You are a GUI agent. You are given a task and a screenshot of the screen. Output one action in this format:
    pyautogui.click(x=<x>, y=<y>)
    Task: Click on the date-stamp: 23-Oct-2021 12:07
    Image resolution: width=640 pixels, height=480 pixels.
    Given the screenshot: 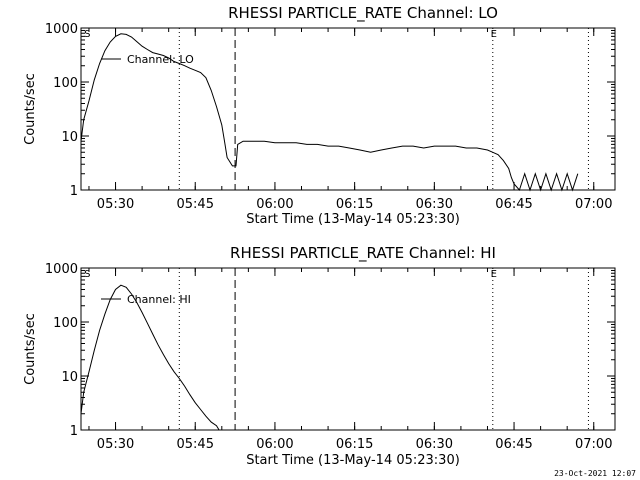 What is the action you would take?
    pyautogui.click(x=595, y=473)
    